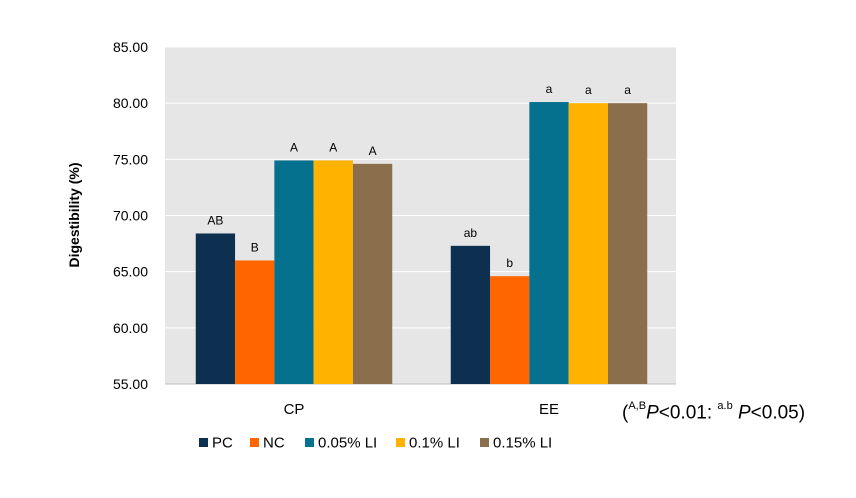 This screenshot has width=856, height=498. Describe the element at coordinates (274, 443) in the screenshot. I see `legend-label: NC` at that location.